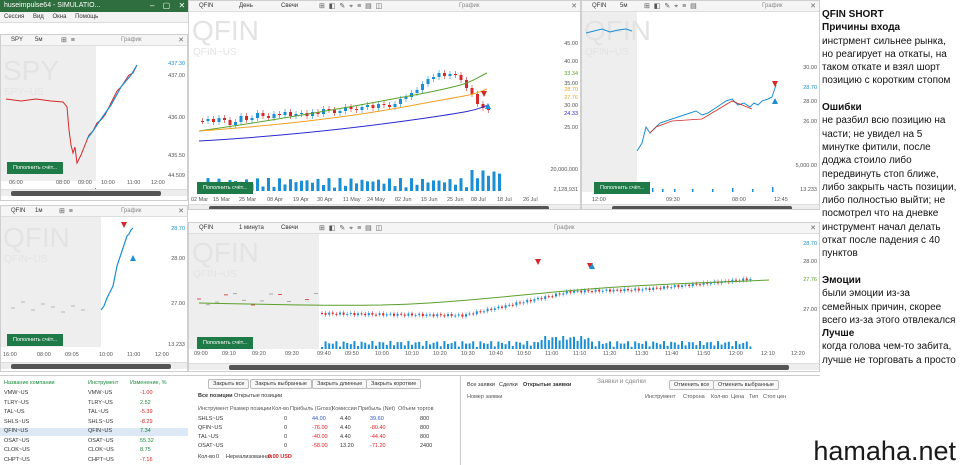 This screenshot has height=465, width=960. Describe the element at coordinates (671, 6) in the screenshot. I see `chart-tools: ⊞ ◧ ✎ ⌖ ≡ ▤` at that location.